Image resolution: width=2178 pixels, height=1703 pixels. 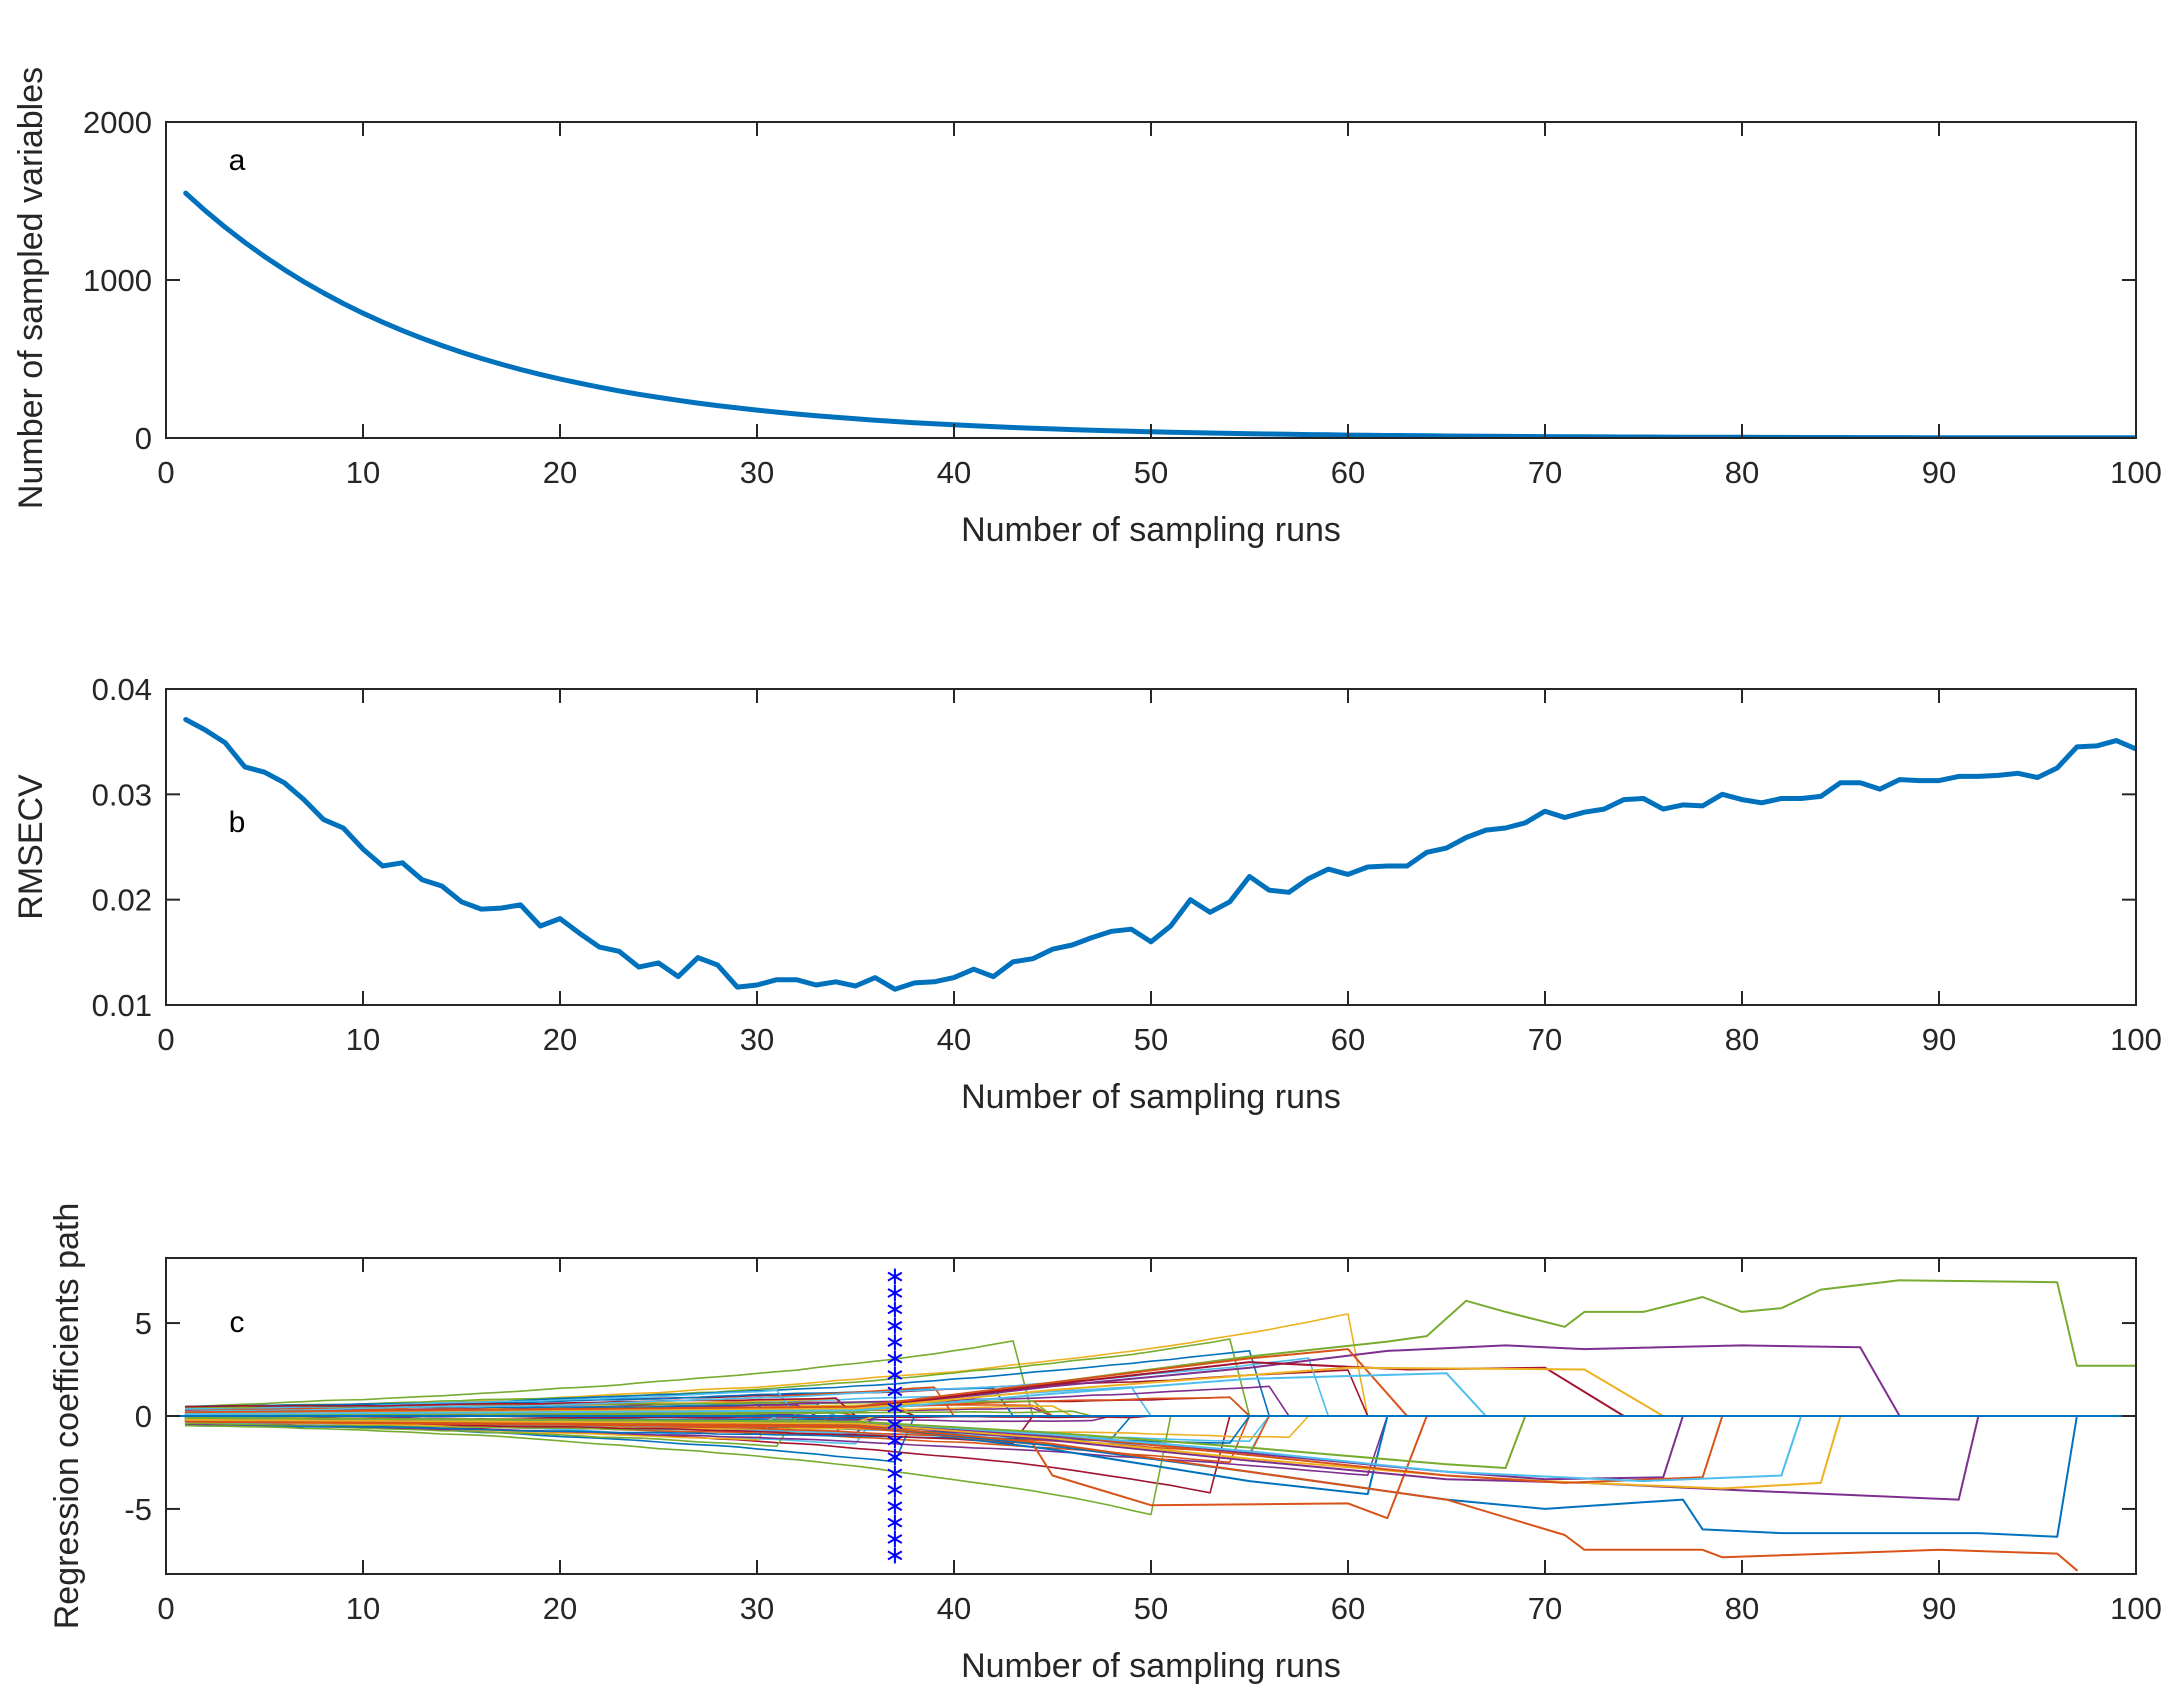 I want to click on y-tick-label: 0.01, so click(x=122, y=1005).